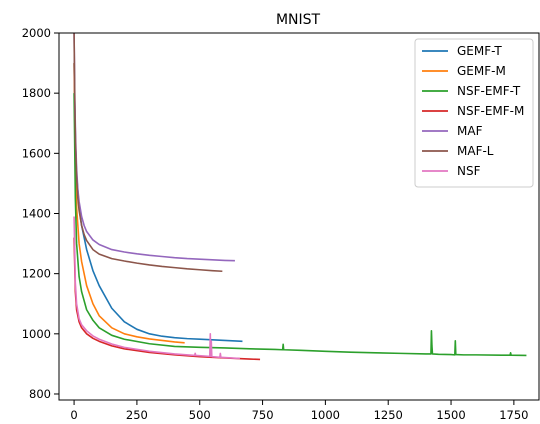 The width and height of the screenshot is (540, 424). I want to click on legend-label-6: NSF, so click(469, 171).